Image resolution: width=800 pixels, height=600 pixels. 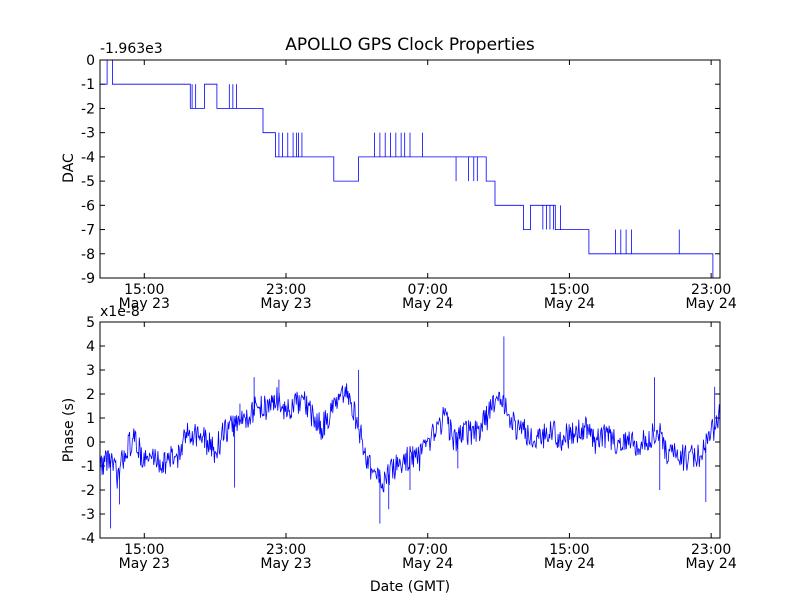 What do you see at coordinates (90, 443) in the screenshot?
I see `phase-ytick-label: 0` at bounding box center [90, 443].